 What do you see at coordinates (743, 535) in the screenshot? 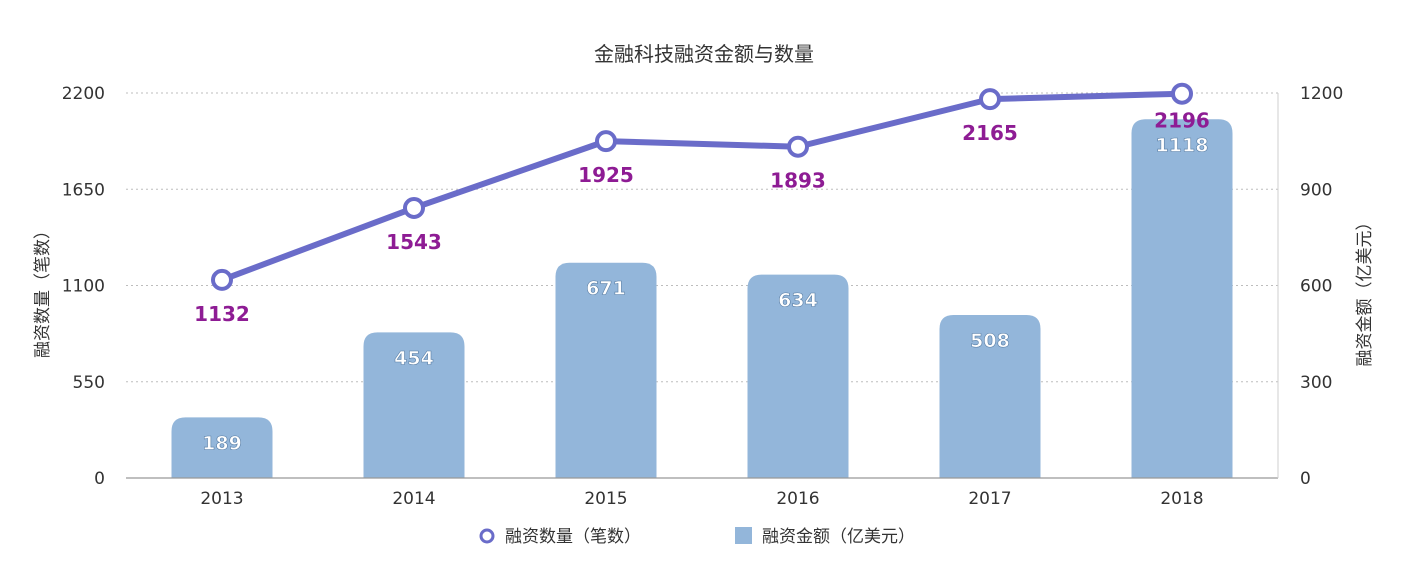
I see `legend-bar-swatch-icon` at bounding box center [743, 535].